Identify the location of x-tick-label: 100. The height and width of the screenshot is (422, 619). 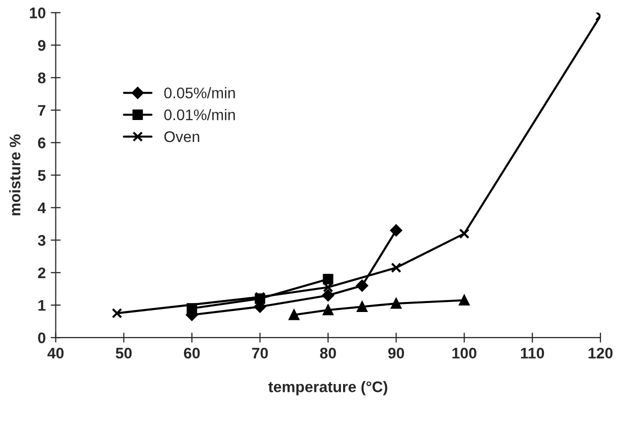
(464, 353).